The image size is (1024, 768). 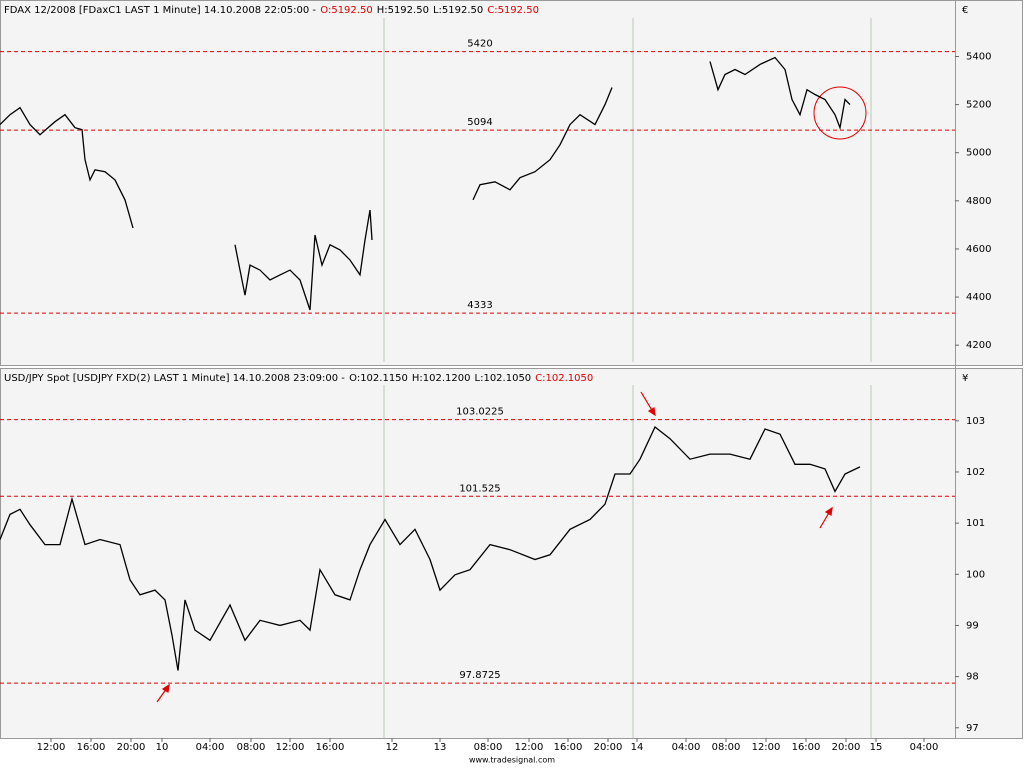 I want to click on level-label: 97.8725, so click(x=479, y=675).